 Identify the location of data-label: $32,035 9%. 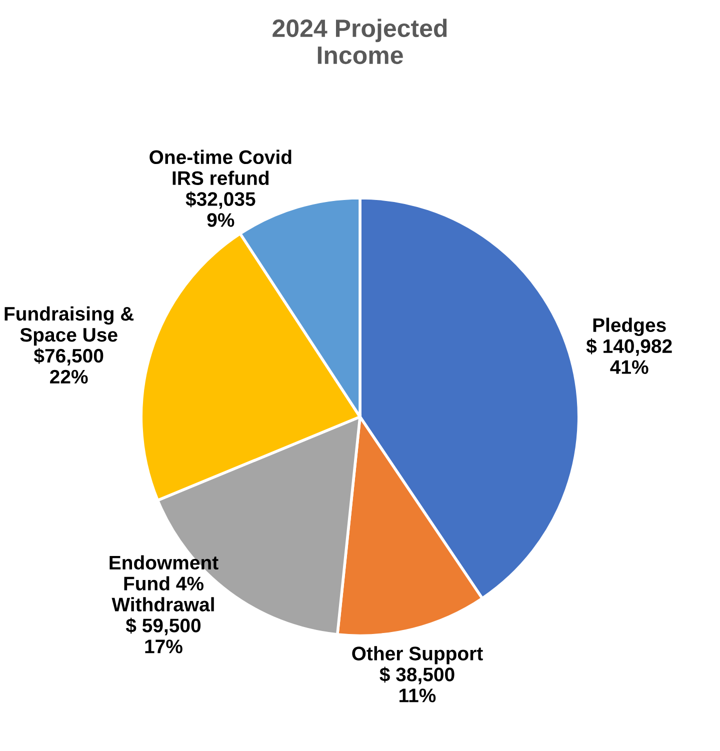
(221, 209).